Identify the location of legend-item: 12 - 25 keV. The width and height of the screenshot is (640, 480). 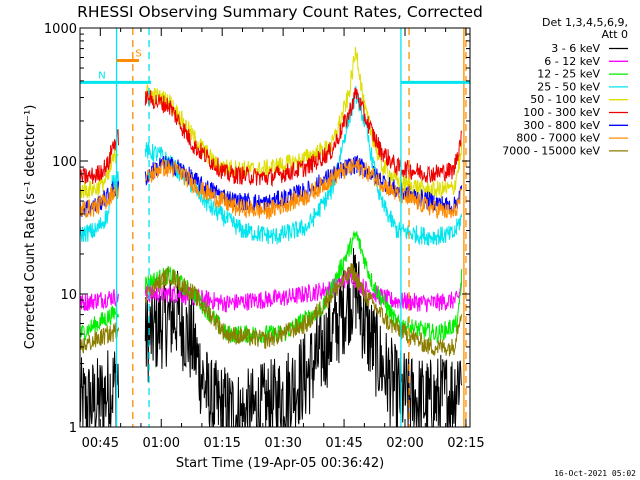
(568, 74).